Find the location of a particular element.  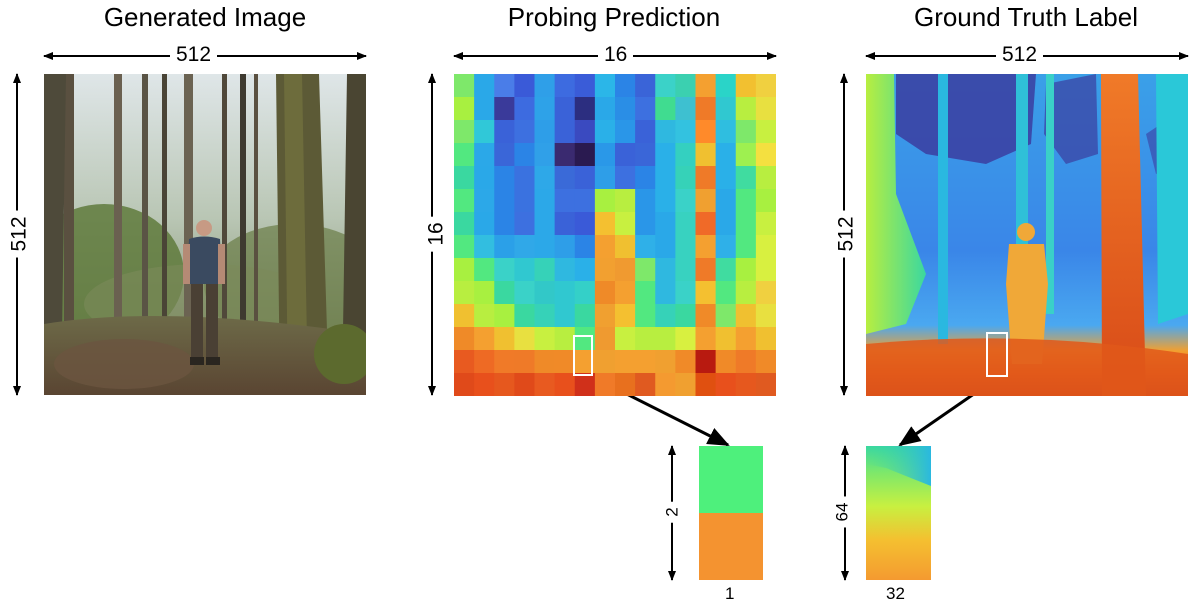

generated-image is located at coordinates (205, 234).